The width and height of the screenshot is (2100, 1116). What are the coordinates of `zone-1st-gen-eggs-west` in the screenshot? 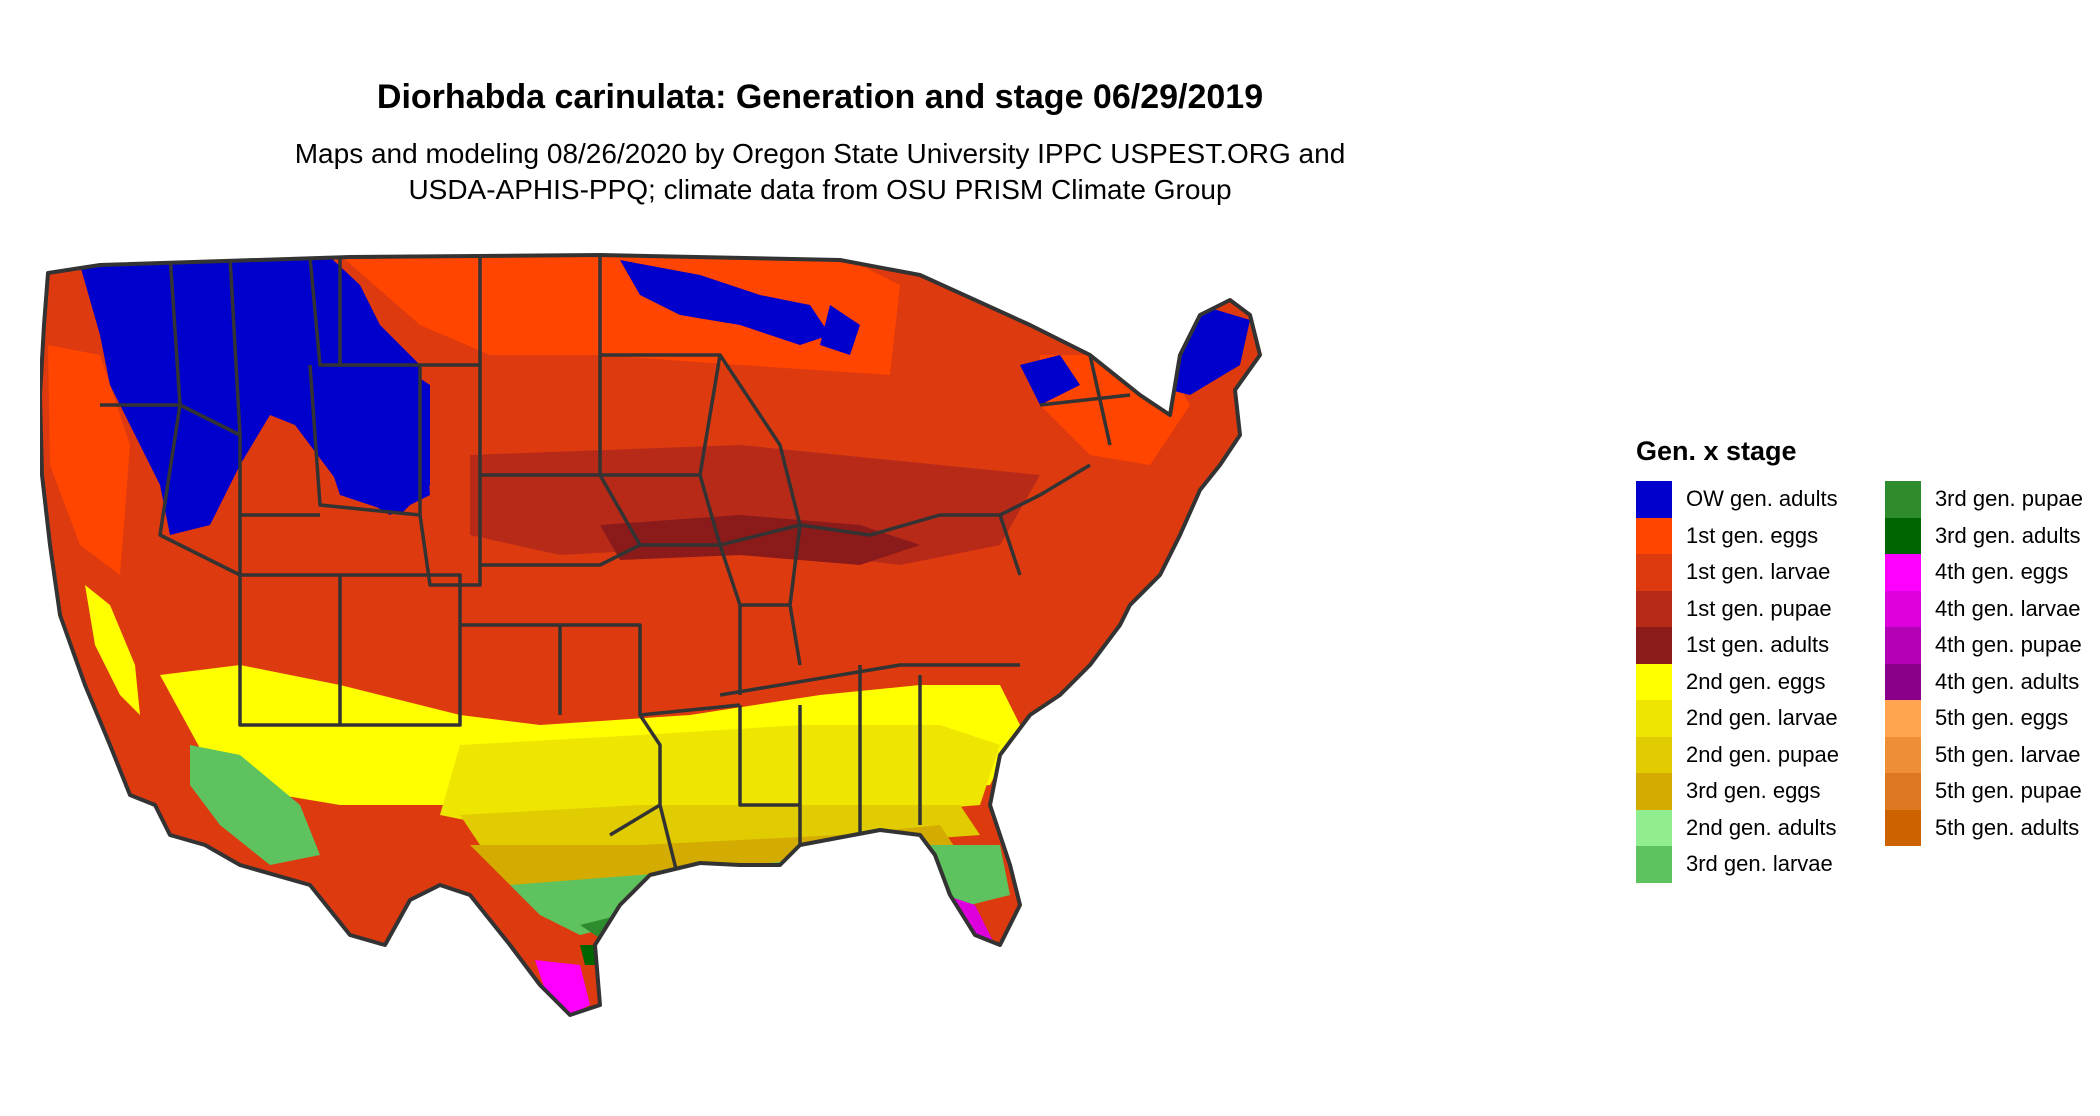 It's located at (89, 460).